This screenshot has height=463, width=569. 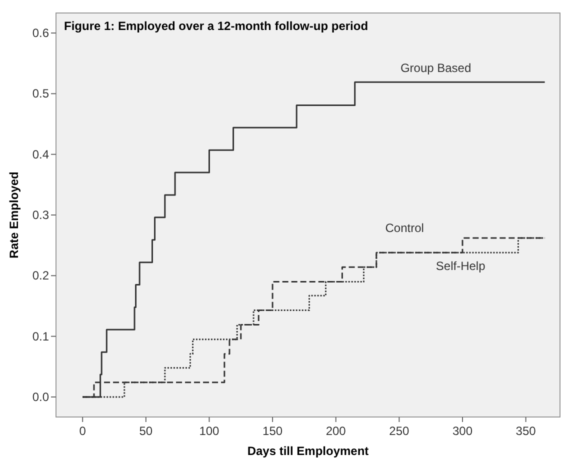 I want to click on text: Figure 1: Employed over a 12-month follow-up period, so click(x=216, y=26).